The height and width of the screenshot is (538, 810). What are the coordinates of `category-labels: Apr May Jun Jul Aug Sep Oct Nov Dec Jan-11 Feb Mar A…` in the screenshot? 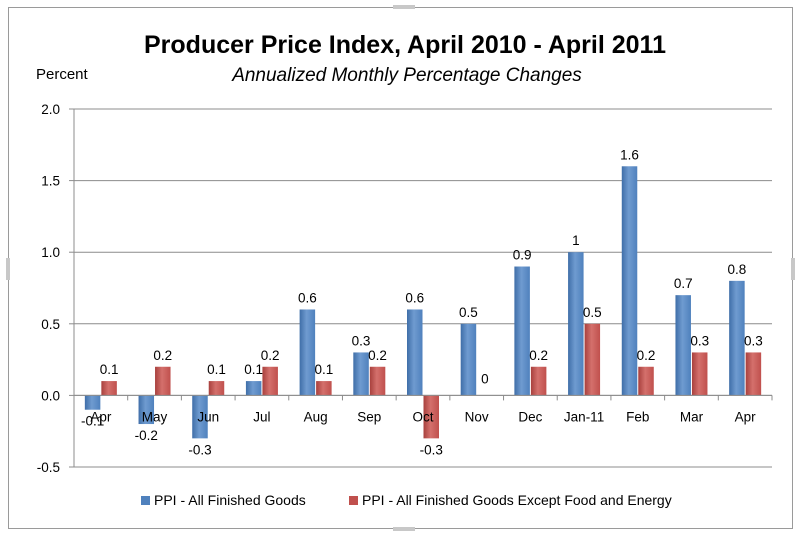 It's located at (423, 416).